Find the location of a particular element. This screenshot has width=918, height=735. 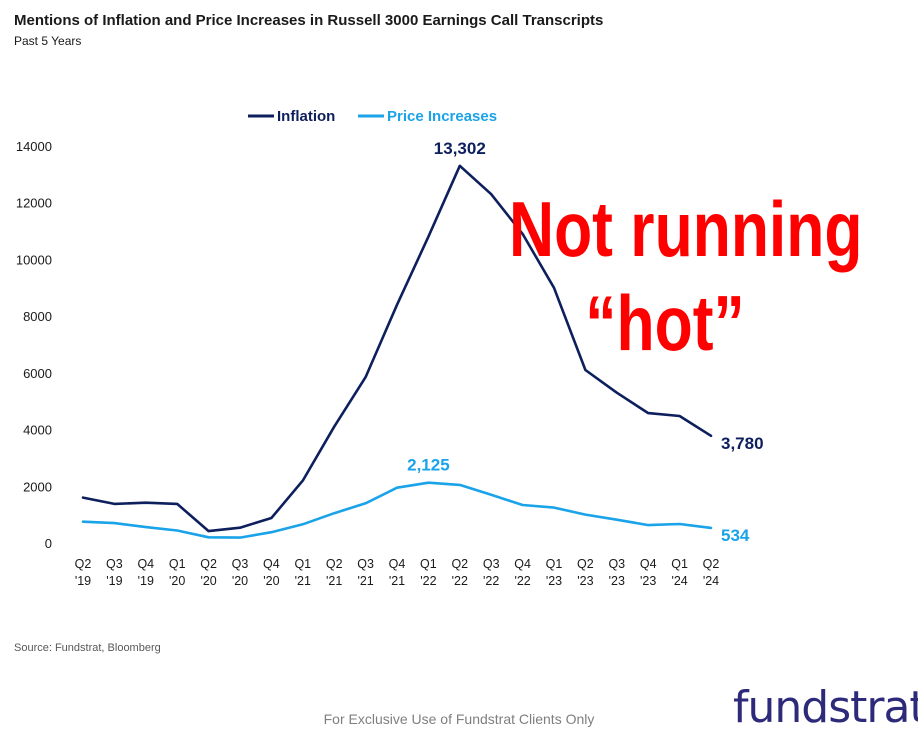

x-tick-label: Q3'20 is located at coordinates (240, 572).